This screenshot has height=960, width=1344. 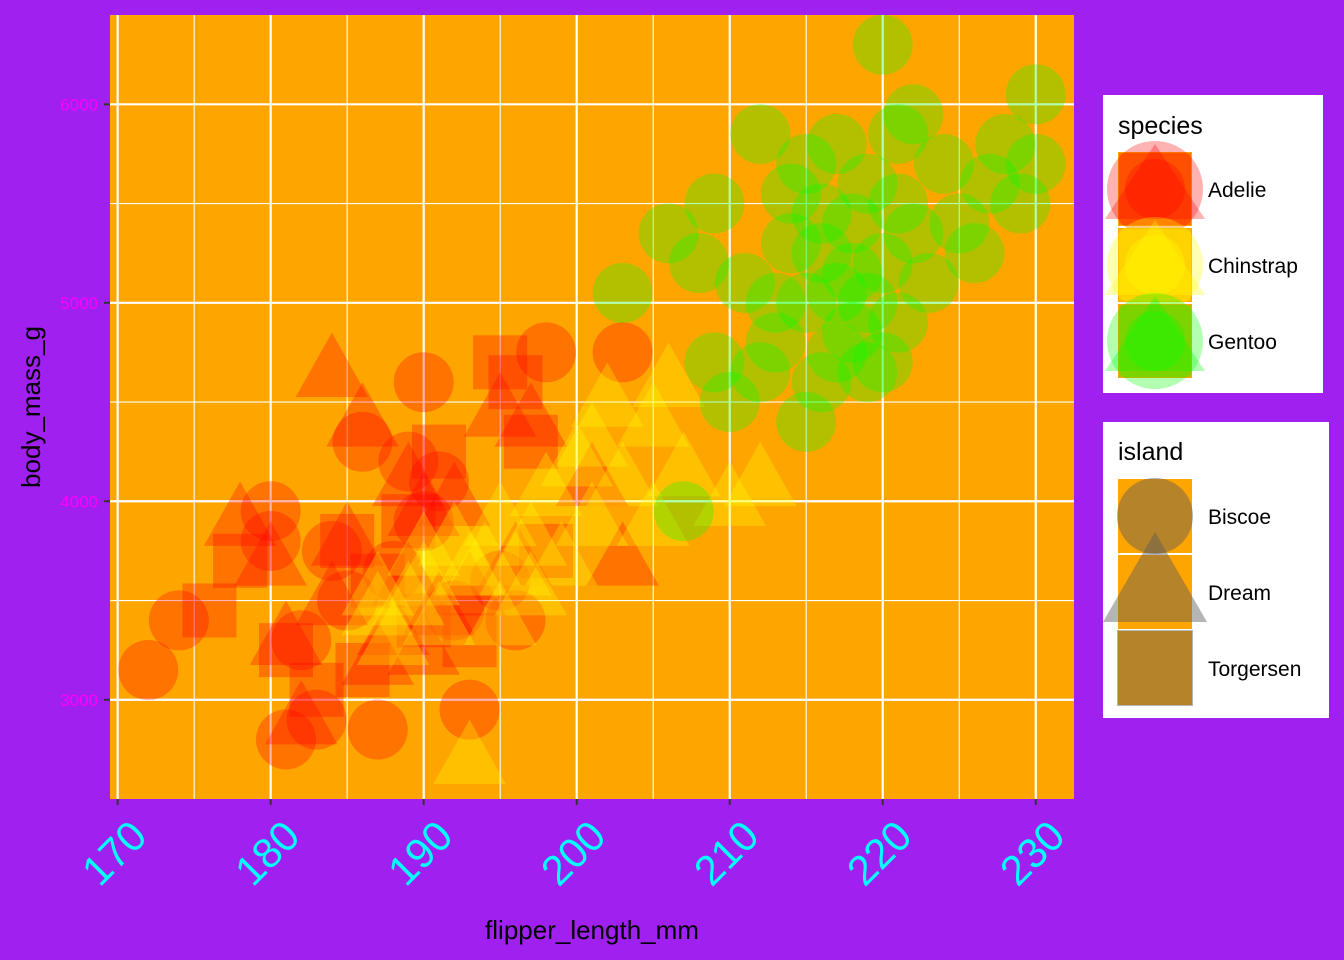 I want to click on species-legend-label: Chinstrap, so click(x=1253, y=266).